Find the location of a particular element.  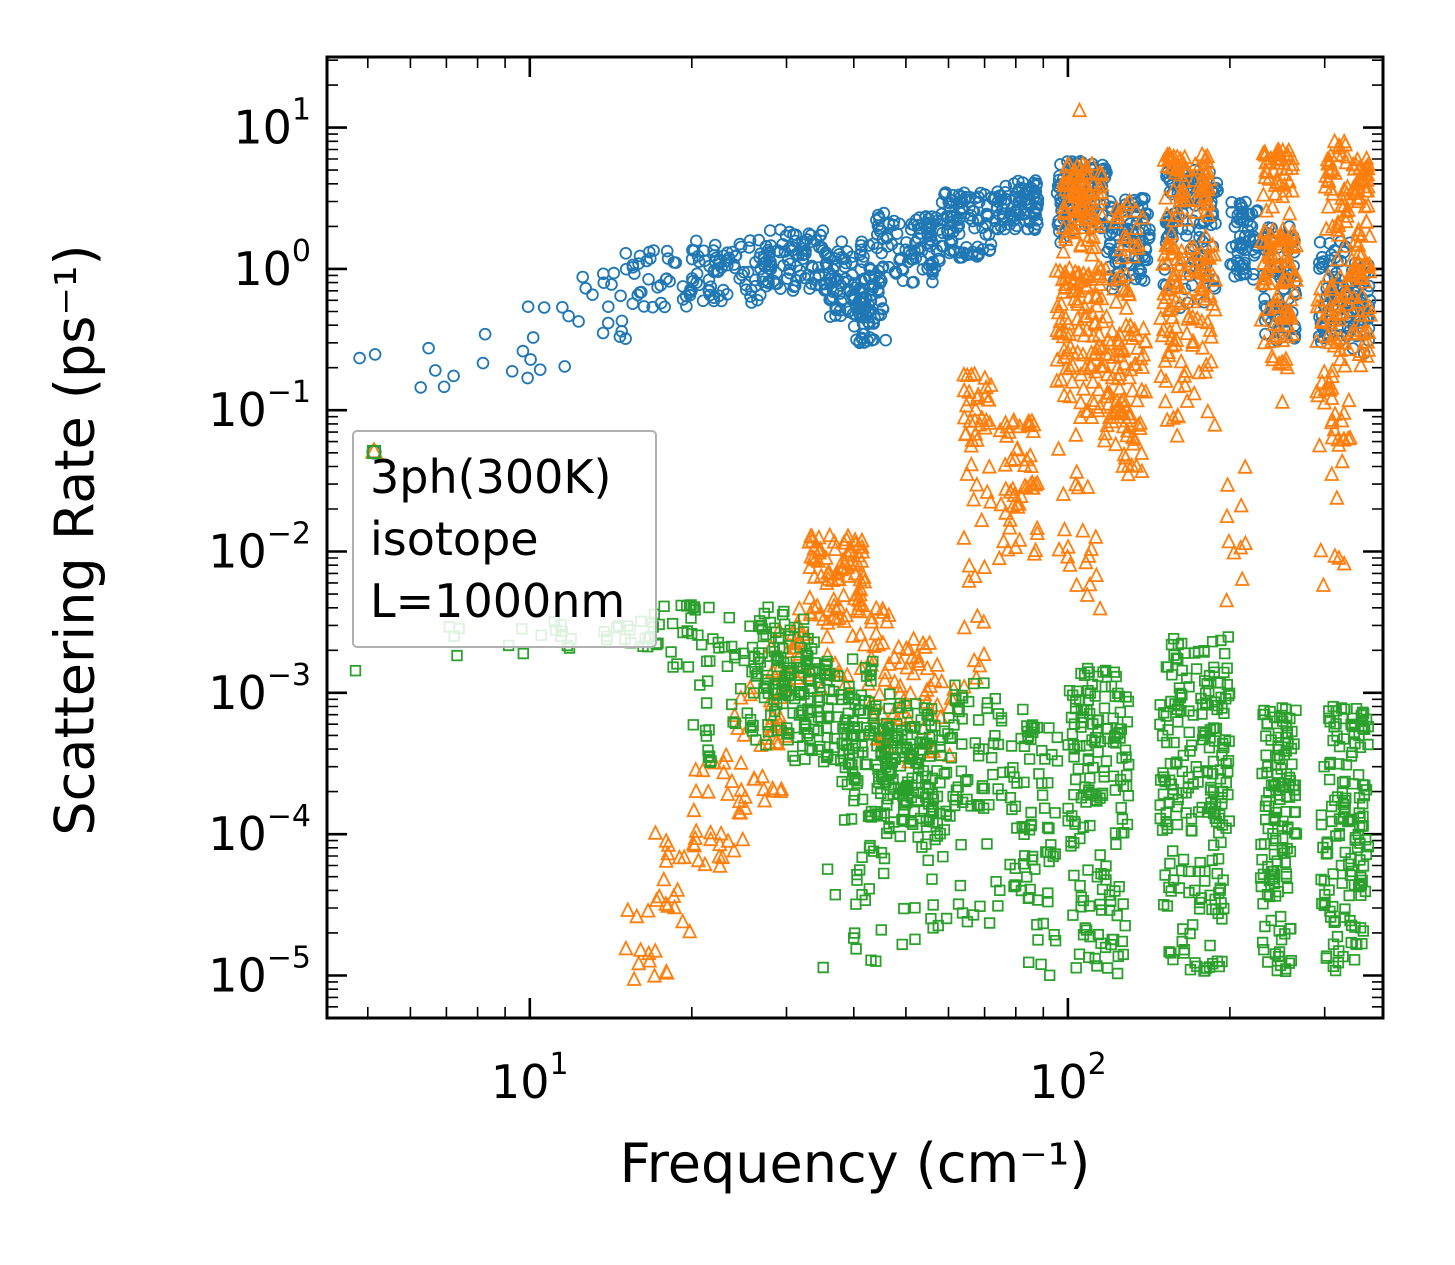

legend-item-l-1000nm: L=1000nm is located at coordinates (496, 538).